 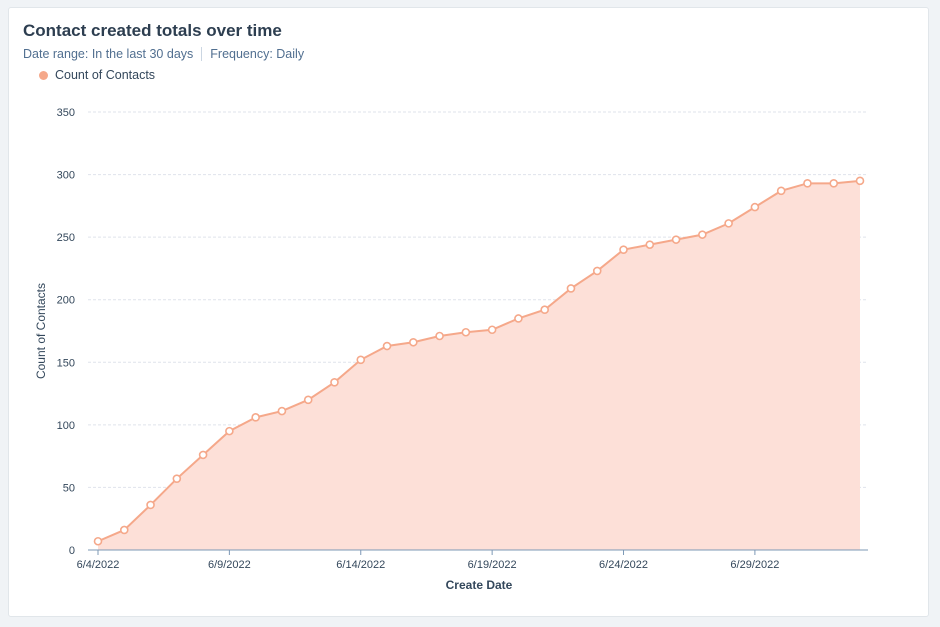 What do you see at coordinates (43, 75) in the screenshot?
I see `legend-marker-icon` at bounding box center [43, 75].